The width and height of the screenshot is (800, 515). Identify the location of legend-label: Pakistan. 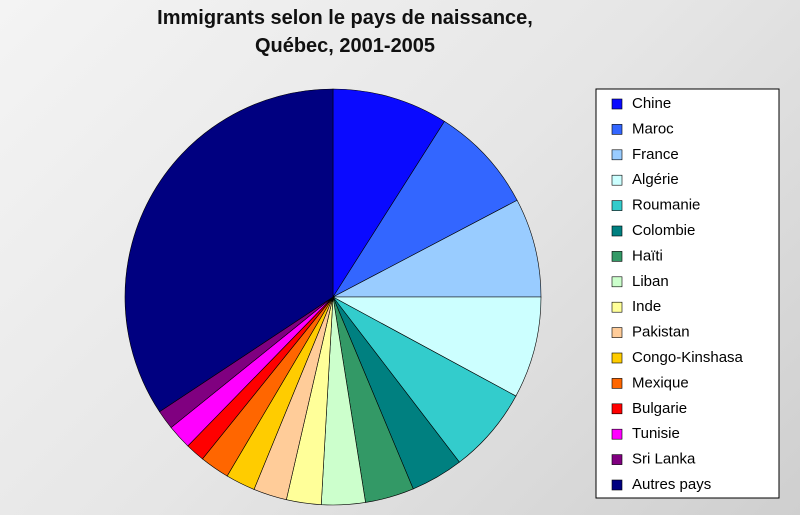
(661, 332).